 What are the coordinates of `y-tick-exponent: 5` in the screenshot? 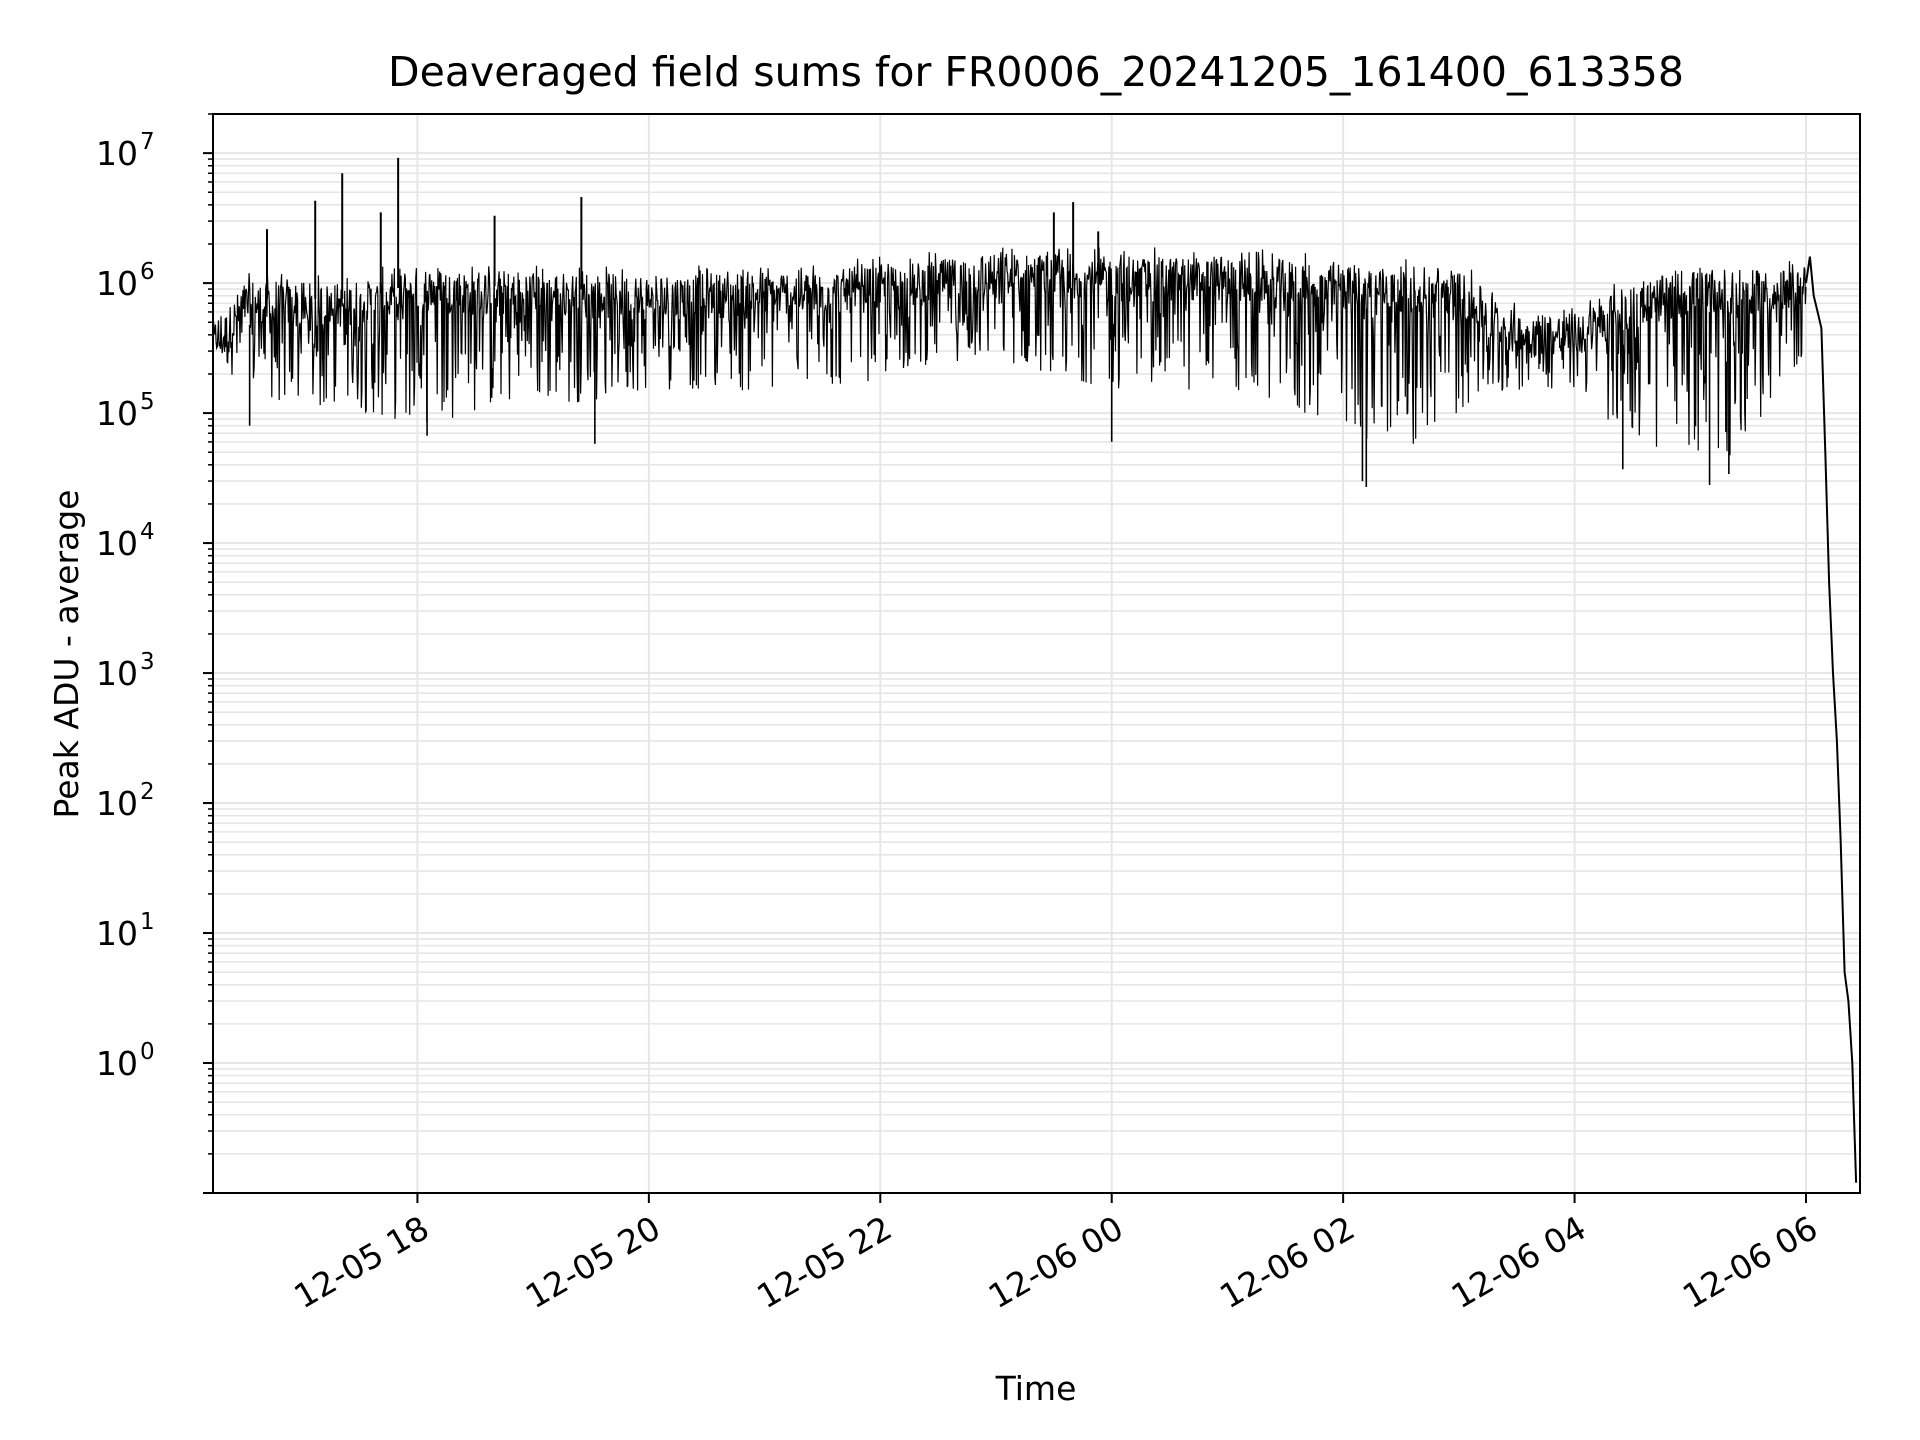 It's located at (147, 402).